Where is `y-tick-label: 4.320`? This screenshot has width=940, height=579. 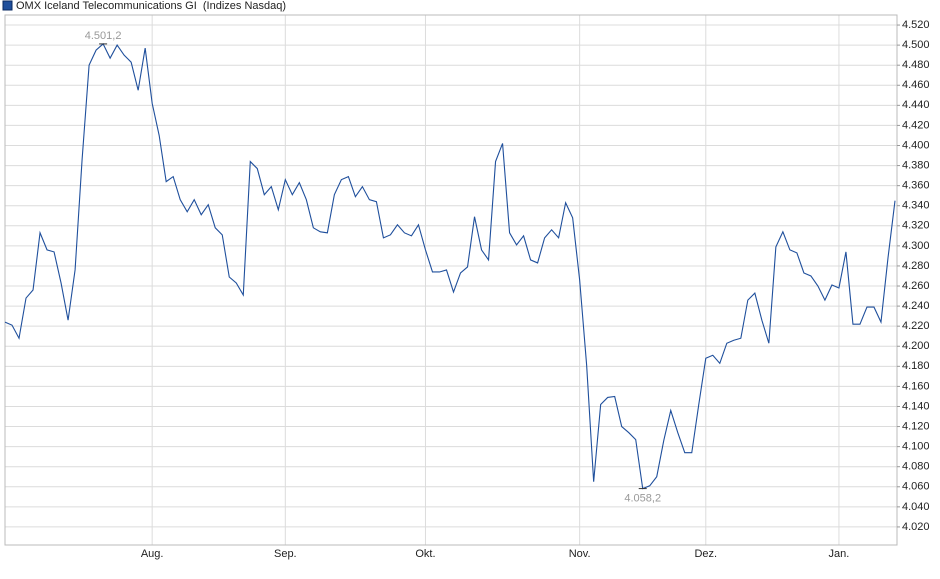
y-tick-label: 4.320 is located at coordinates (916, 226).